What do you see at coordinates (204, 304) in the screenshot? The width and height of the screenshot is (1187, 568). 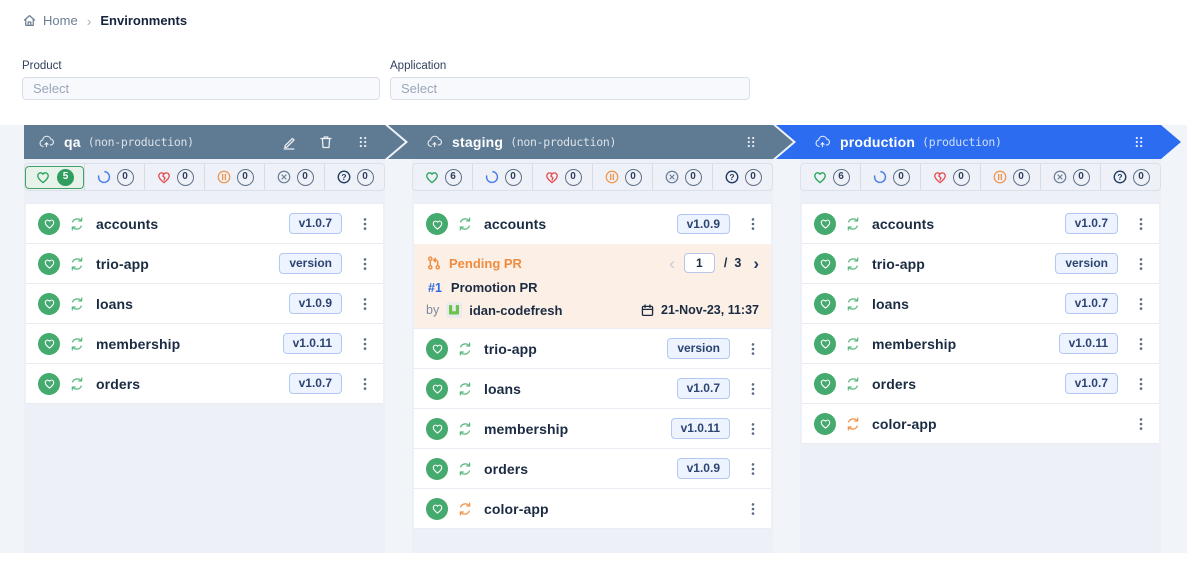 I see `app-row-loans: loans v1.0.9` at bounding box center [204, 304].